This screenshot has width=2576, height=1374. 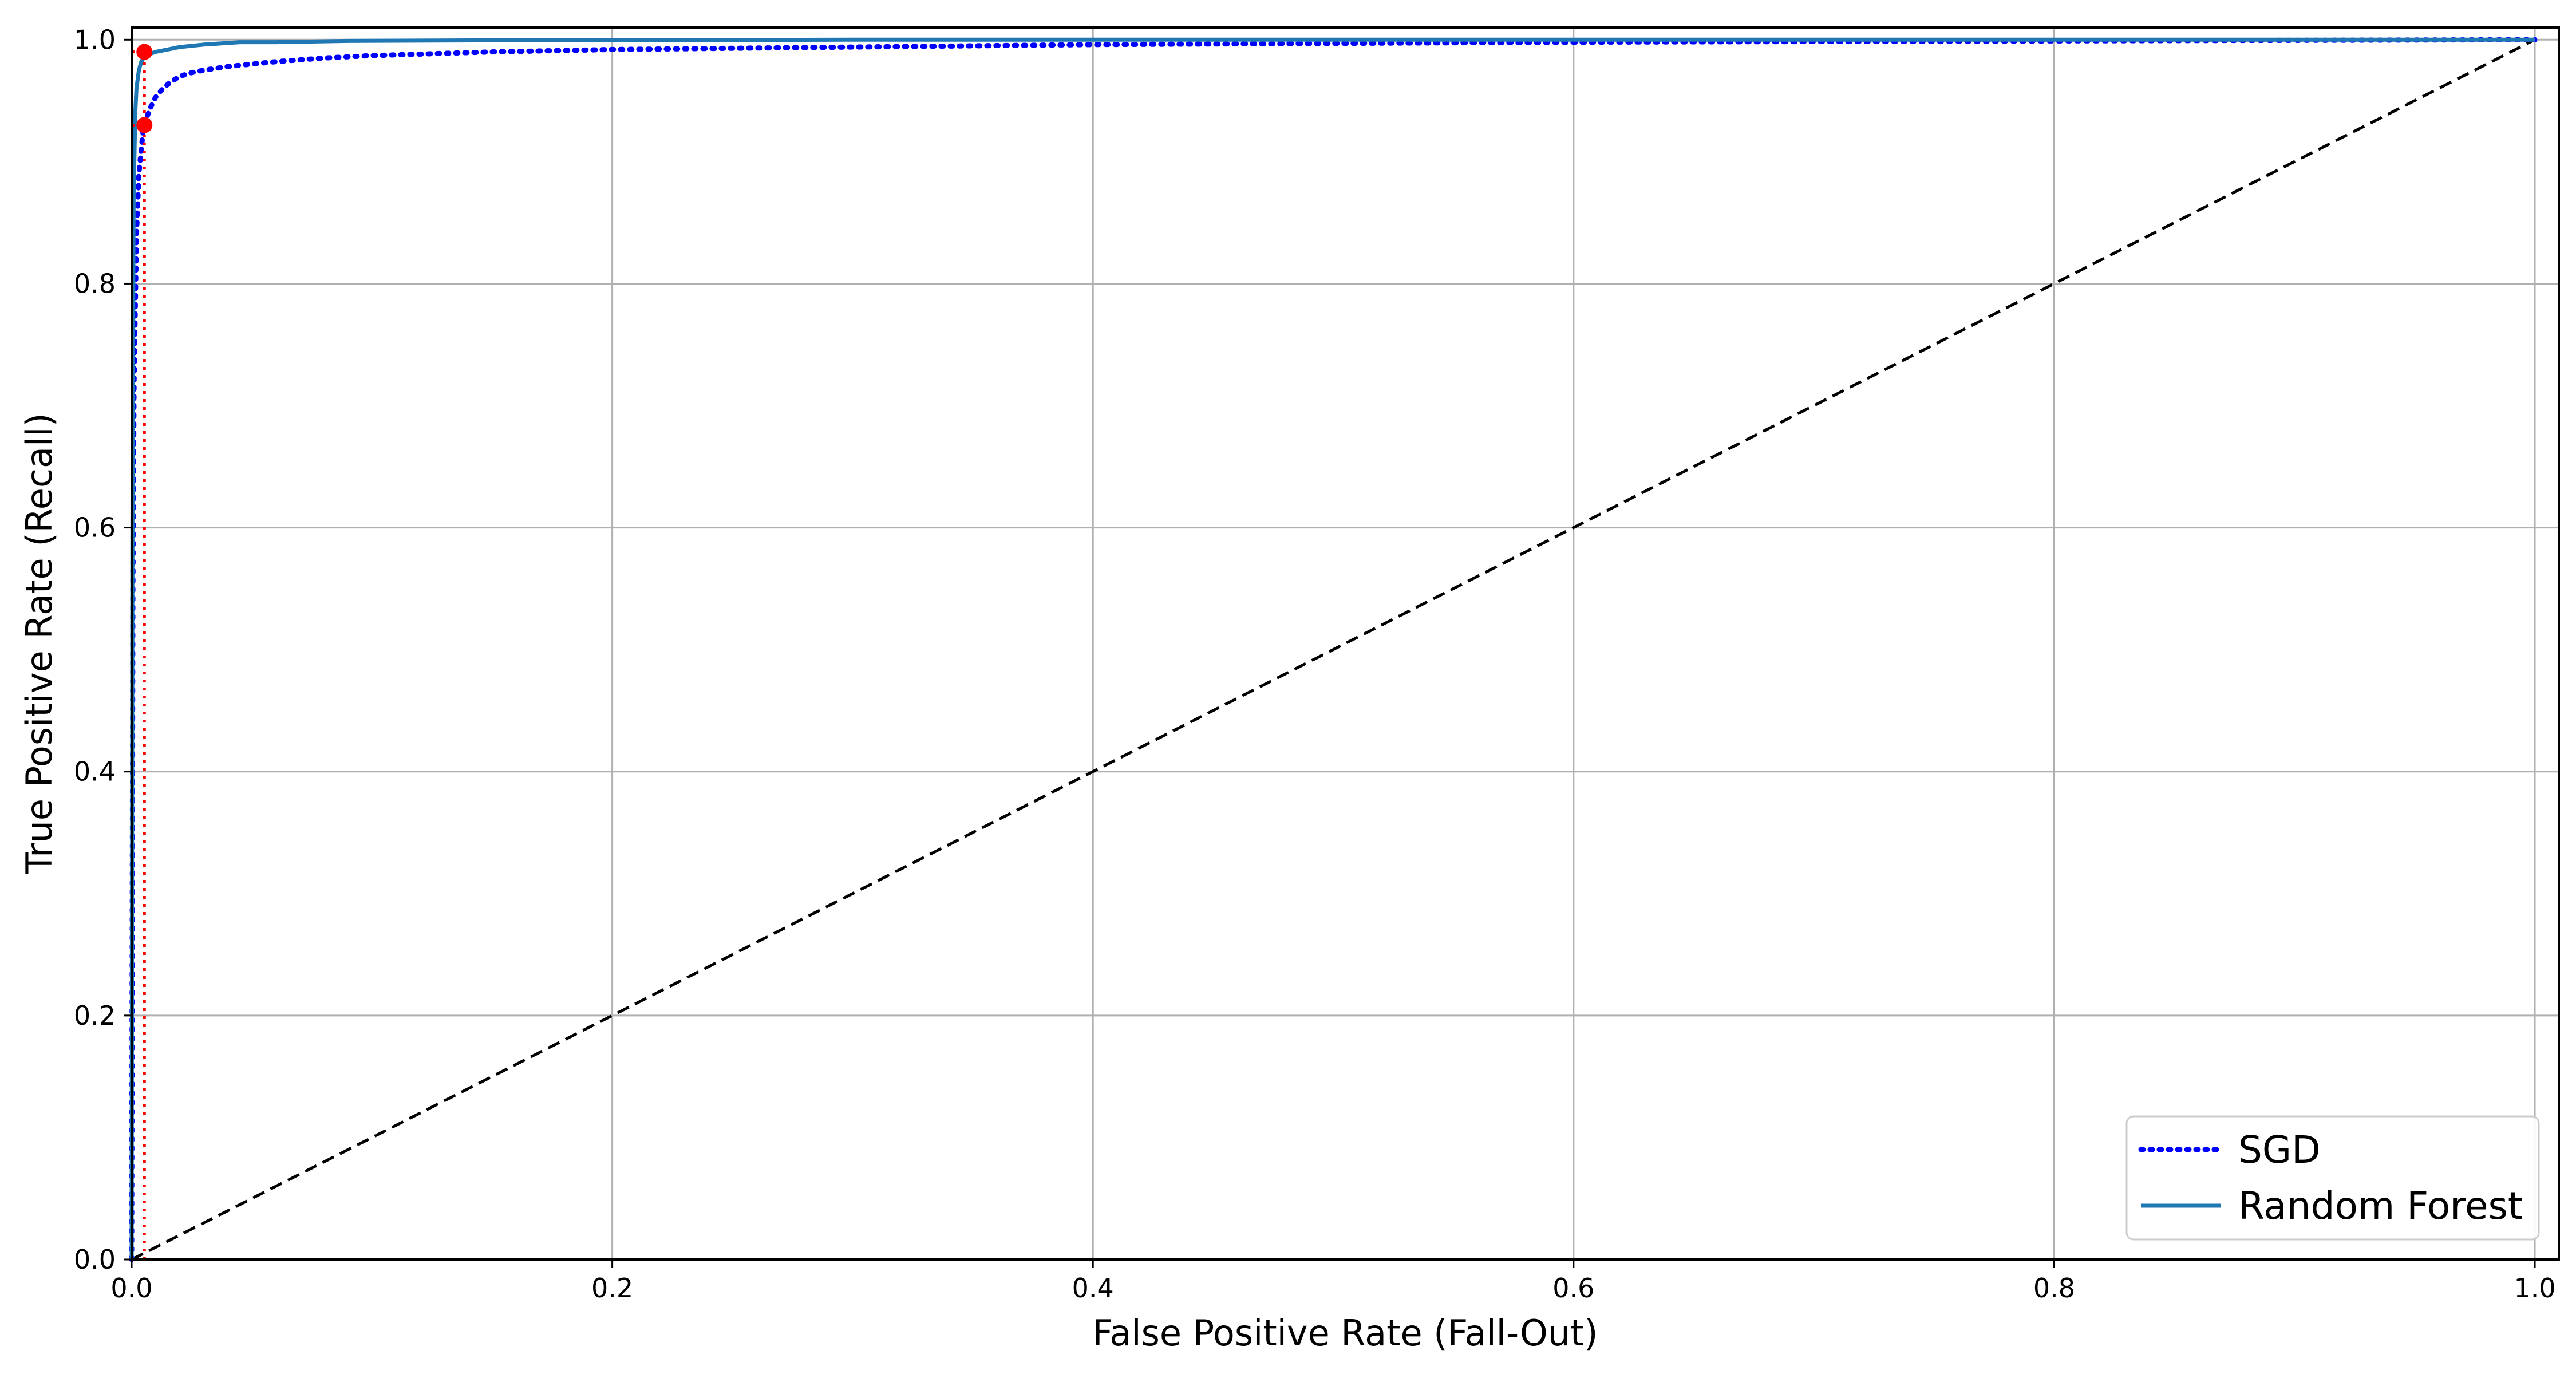 I want to click on y-tick-label: 1.0, so click(x=95, y=39).